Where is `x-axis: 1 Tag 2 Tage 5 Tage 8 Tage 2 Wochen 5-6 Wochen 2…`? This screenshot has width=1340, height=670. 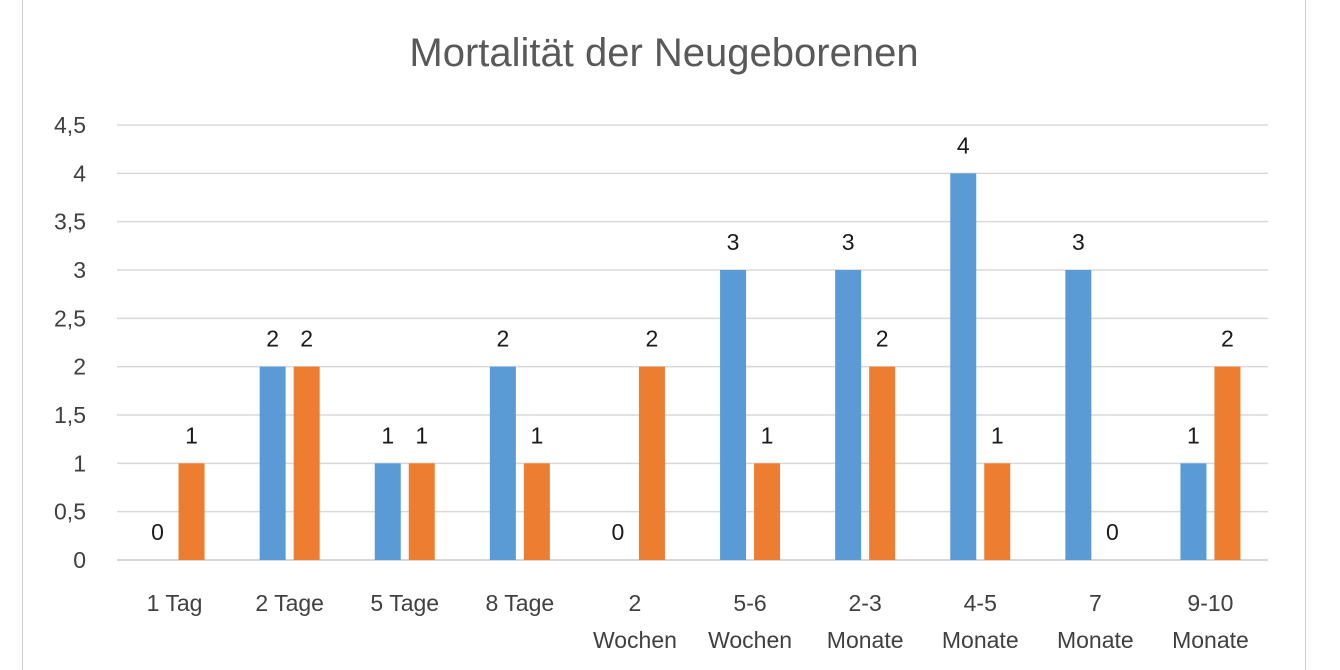
x-axis: 1 Tag 2 Tage 5 Tage 8 Tage 2 Wochen 5-6 Wochen 2… is located at coordinates (698, 621).